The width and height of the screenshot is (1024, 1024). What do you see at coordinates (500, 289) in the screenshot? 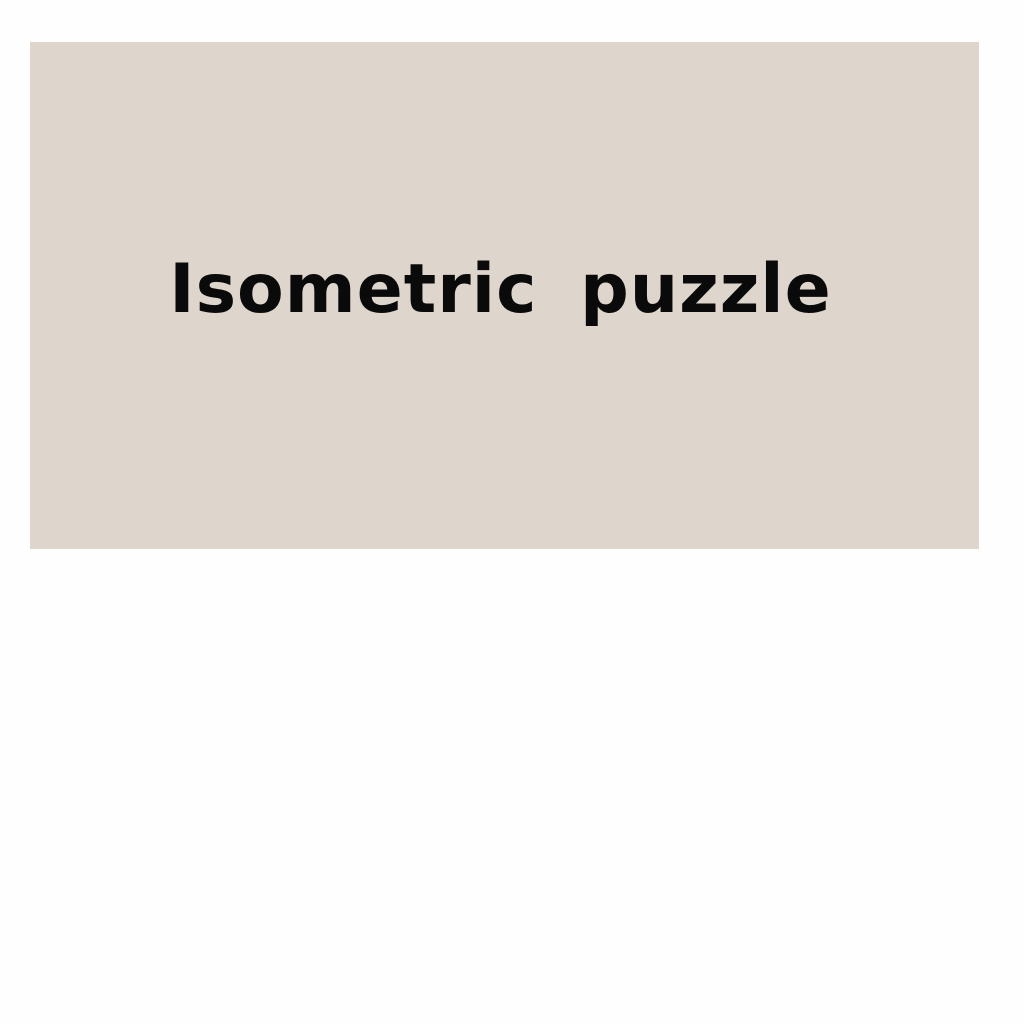
I see `game-title: Isometric puzzle` at bounding box center [500, 289].